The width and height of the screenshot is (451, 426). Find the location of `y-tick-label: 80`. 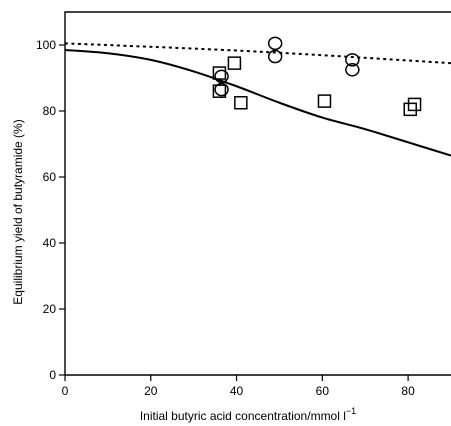

y-tick-label: 80 is located at coordinates (50, 111).